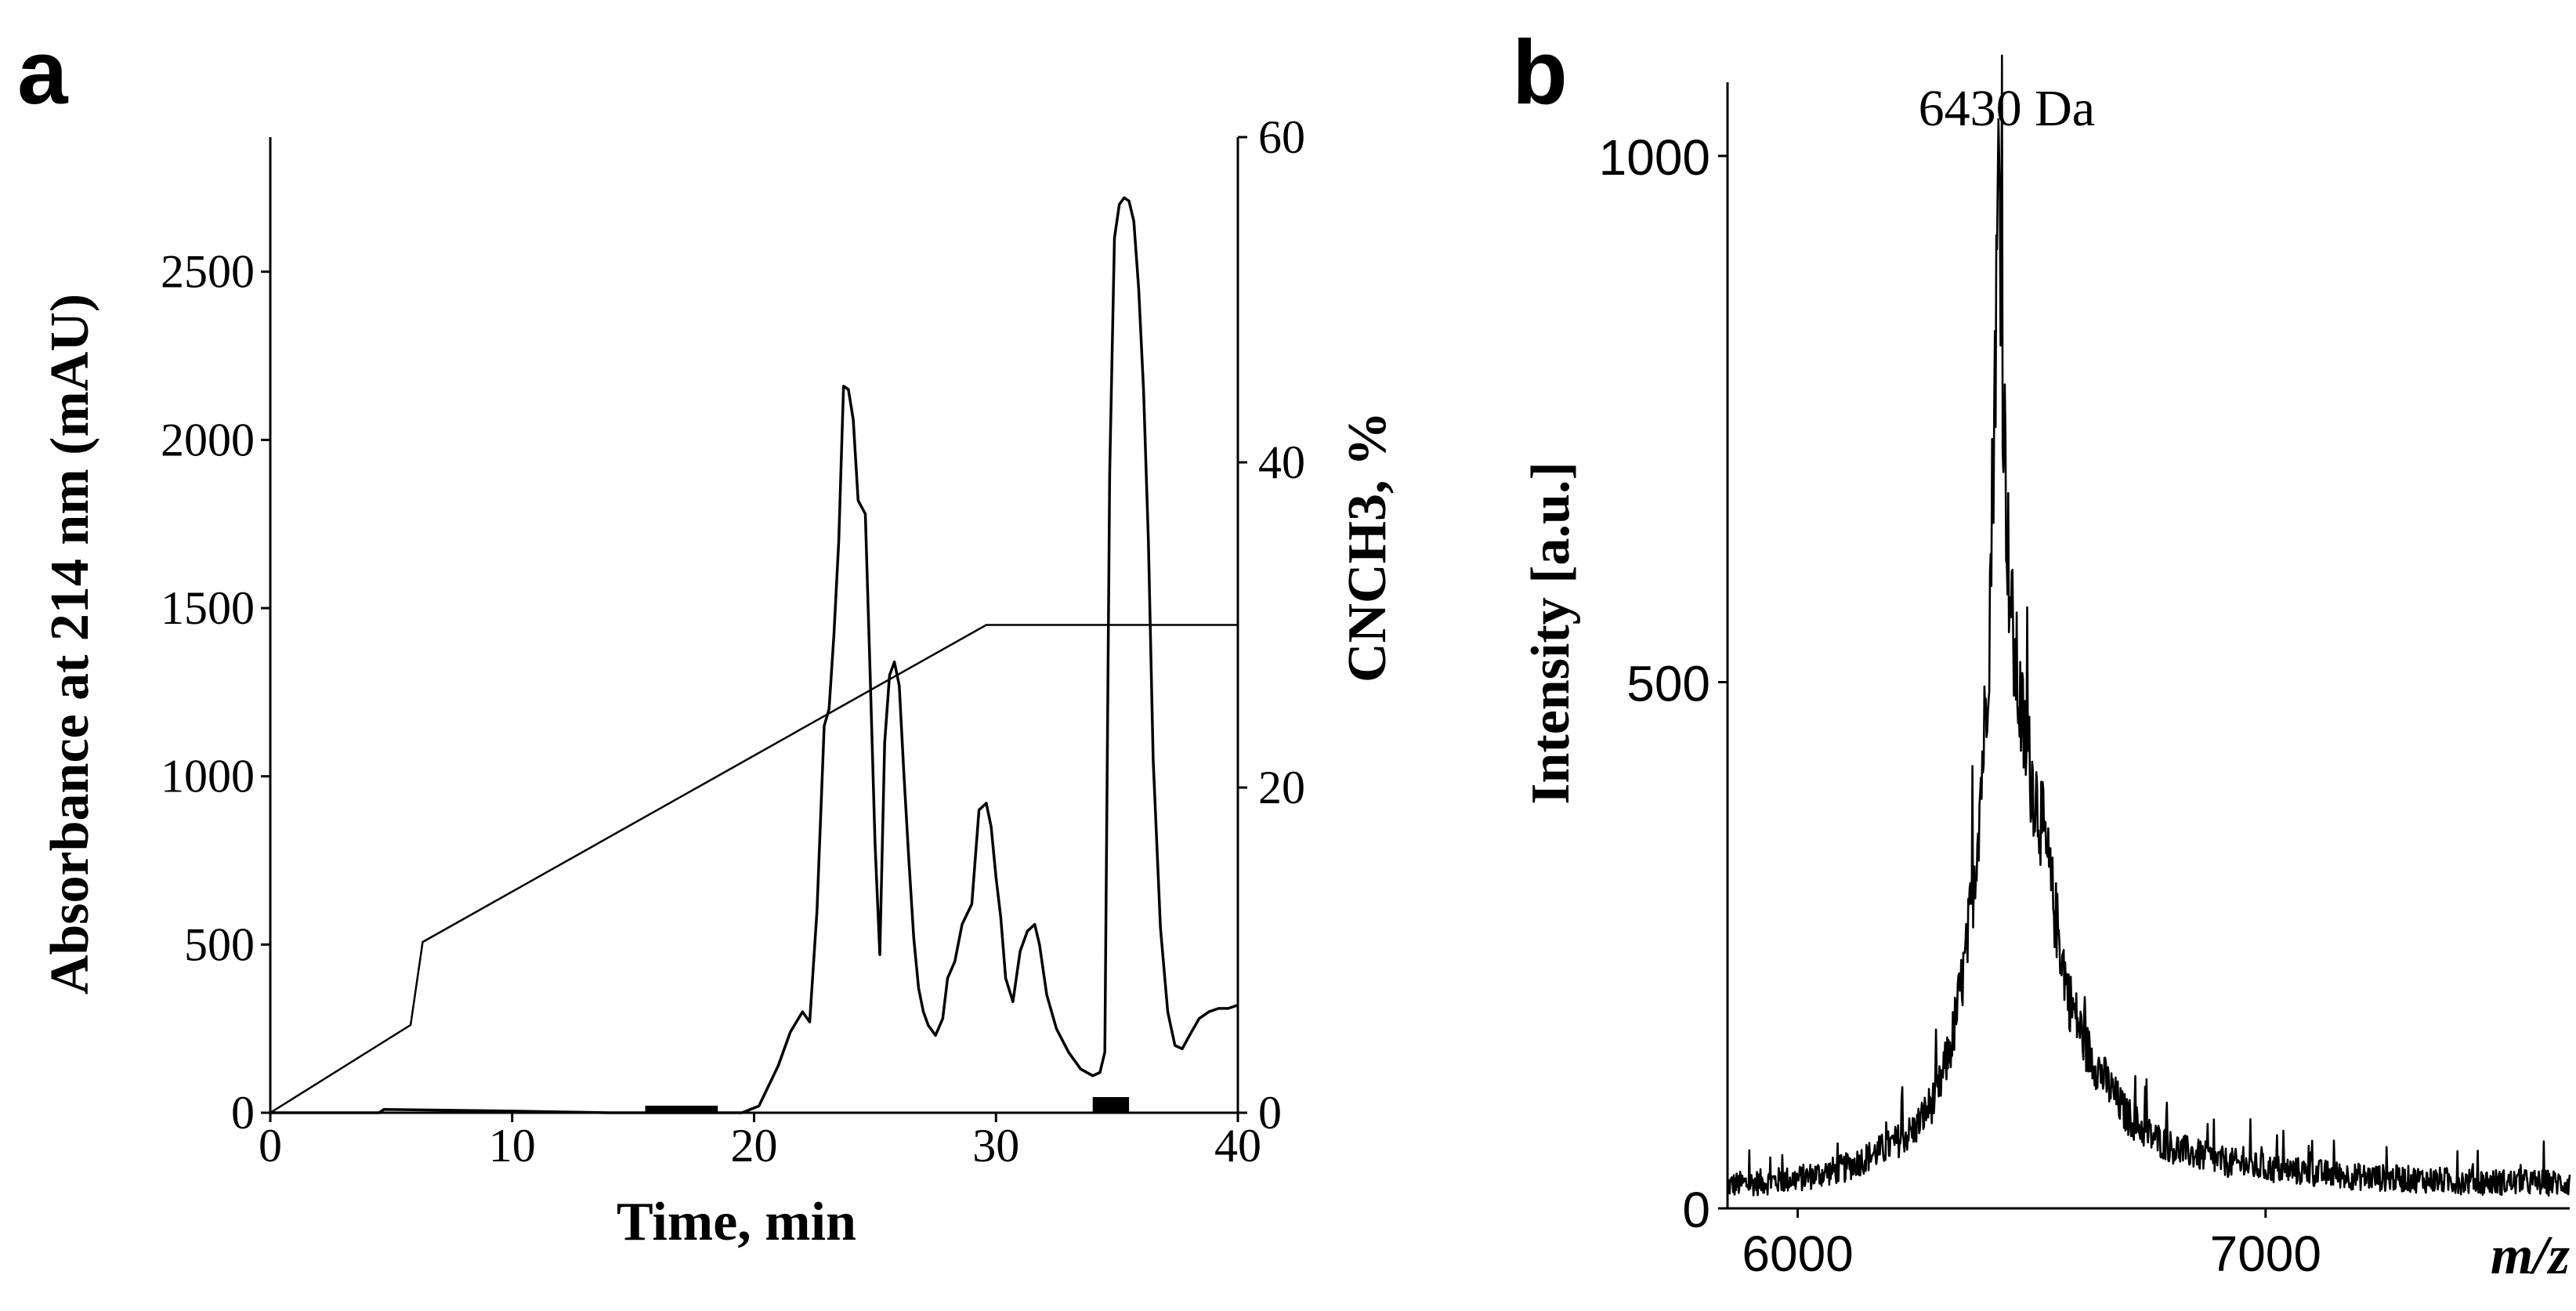  Describe the element at coordinates (208, 608) in the screenshot. I see `y-tick-label-a: 1500` at that location.